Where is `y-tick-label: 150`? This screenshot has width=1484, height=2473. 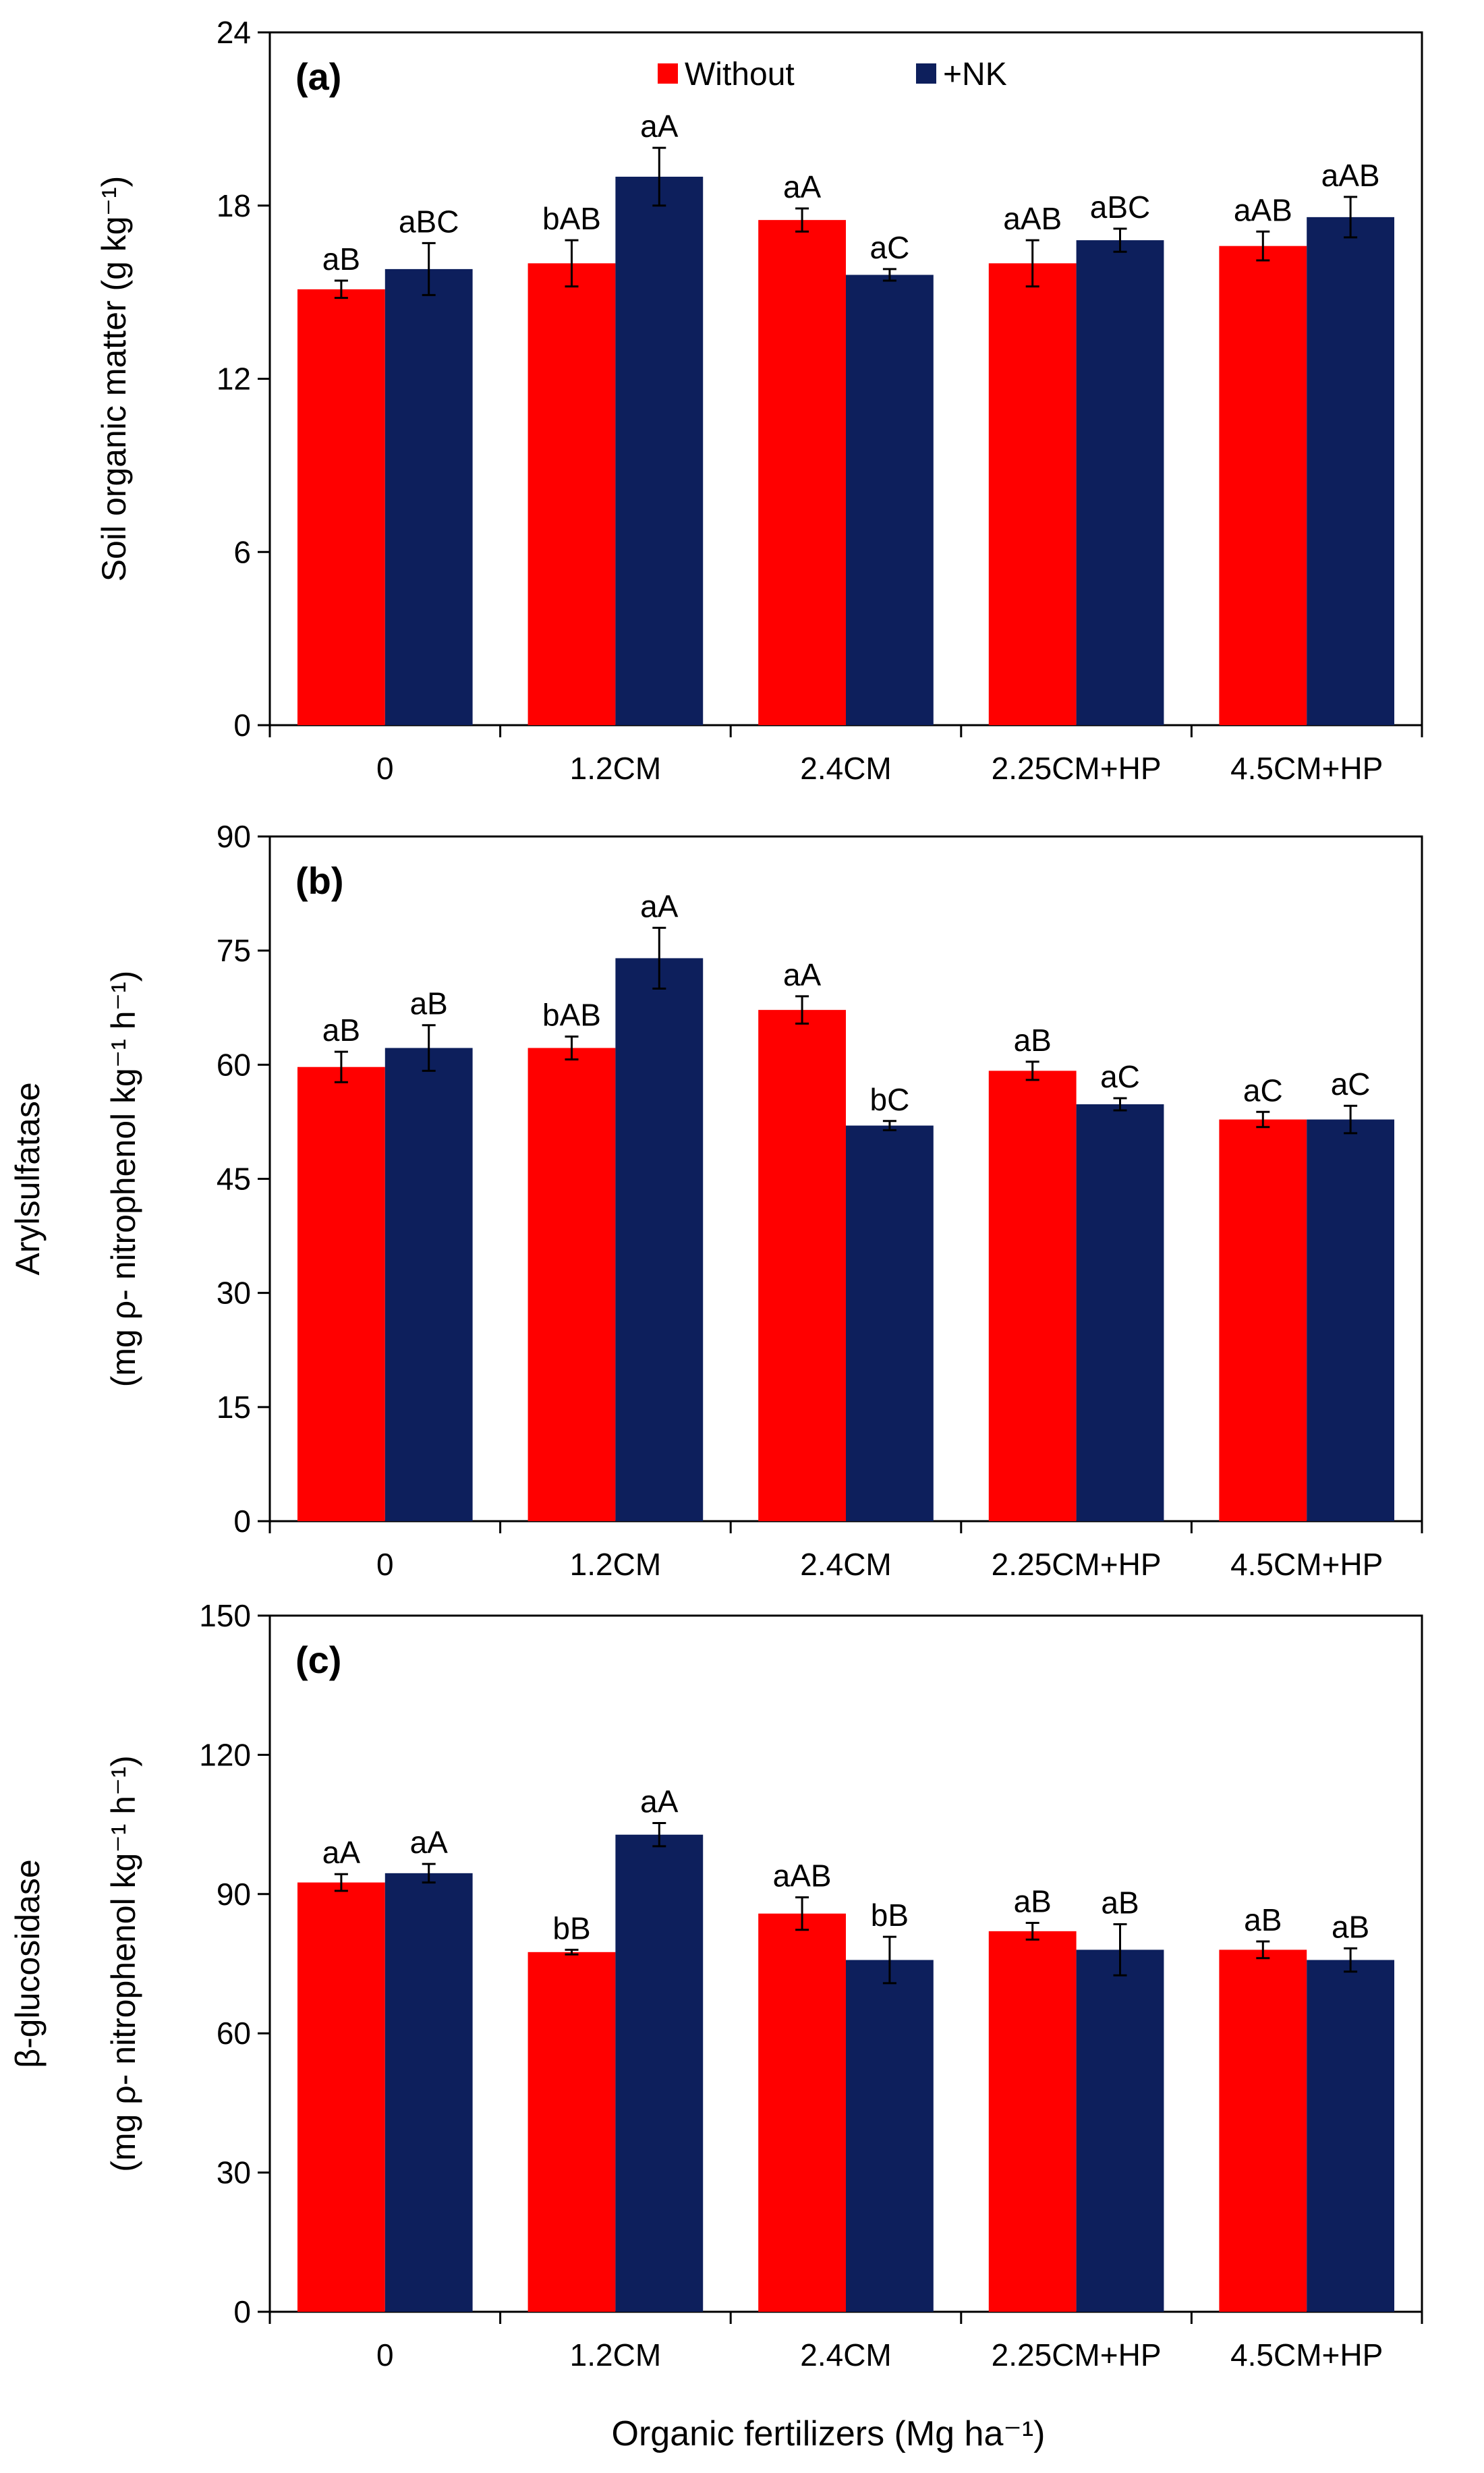
y-tick-label: 150 is located at coordinates (225, 1615).